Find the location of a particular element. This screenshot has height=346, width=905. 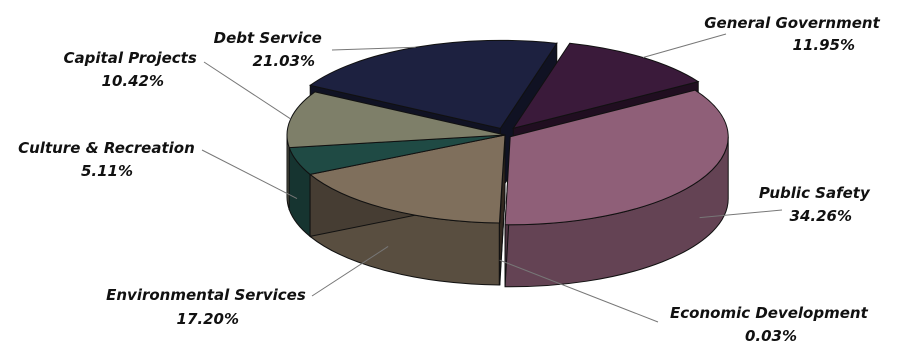

label-general-government: General Government 11.95% is located at coordinates (794, 34).